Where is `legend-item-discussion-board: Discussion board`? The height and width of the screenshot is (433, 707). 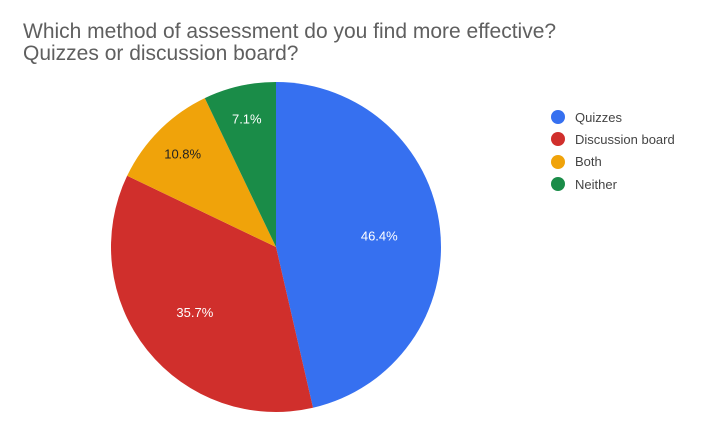 legend-item-discussion-board: Discussion board is located at coordinates (613, 139).